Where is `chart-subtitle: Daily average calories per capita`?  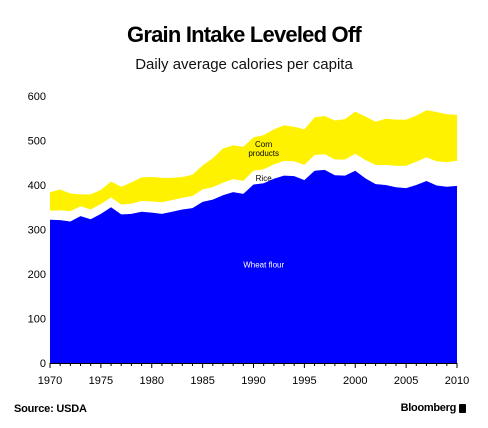 chart-subtitle: Daily average calories per capita is located at coordinates (244, 64).